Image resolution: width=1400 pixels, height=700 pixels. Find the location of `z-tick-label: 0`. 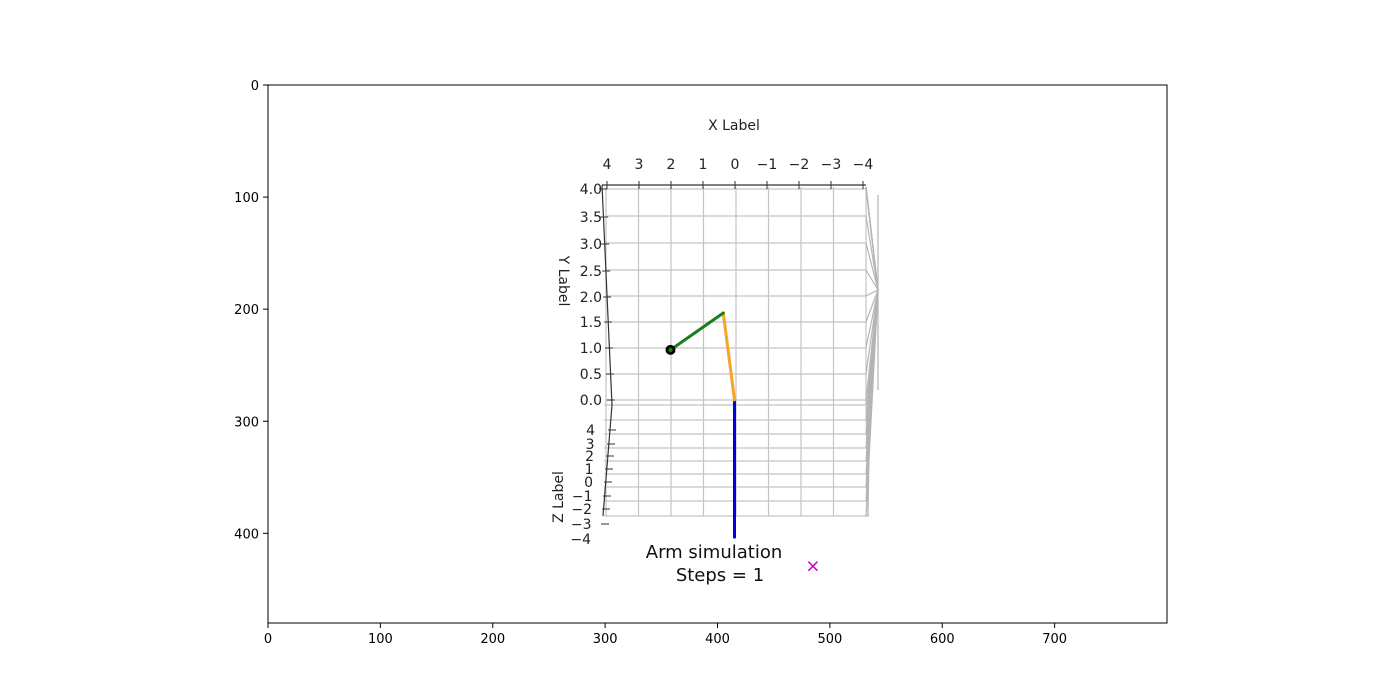

z-tick-label: 0 is located at coordinates (588, 483).